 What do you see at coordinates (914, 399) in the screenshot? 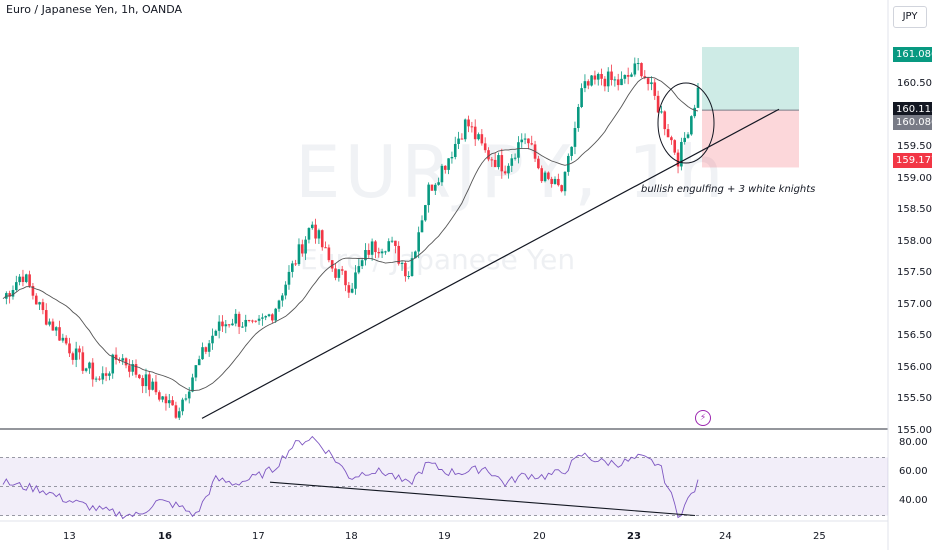
I see `price-tick-label: 155.500` at bounding box center [914, 399].